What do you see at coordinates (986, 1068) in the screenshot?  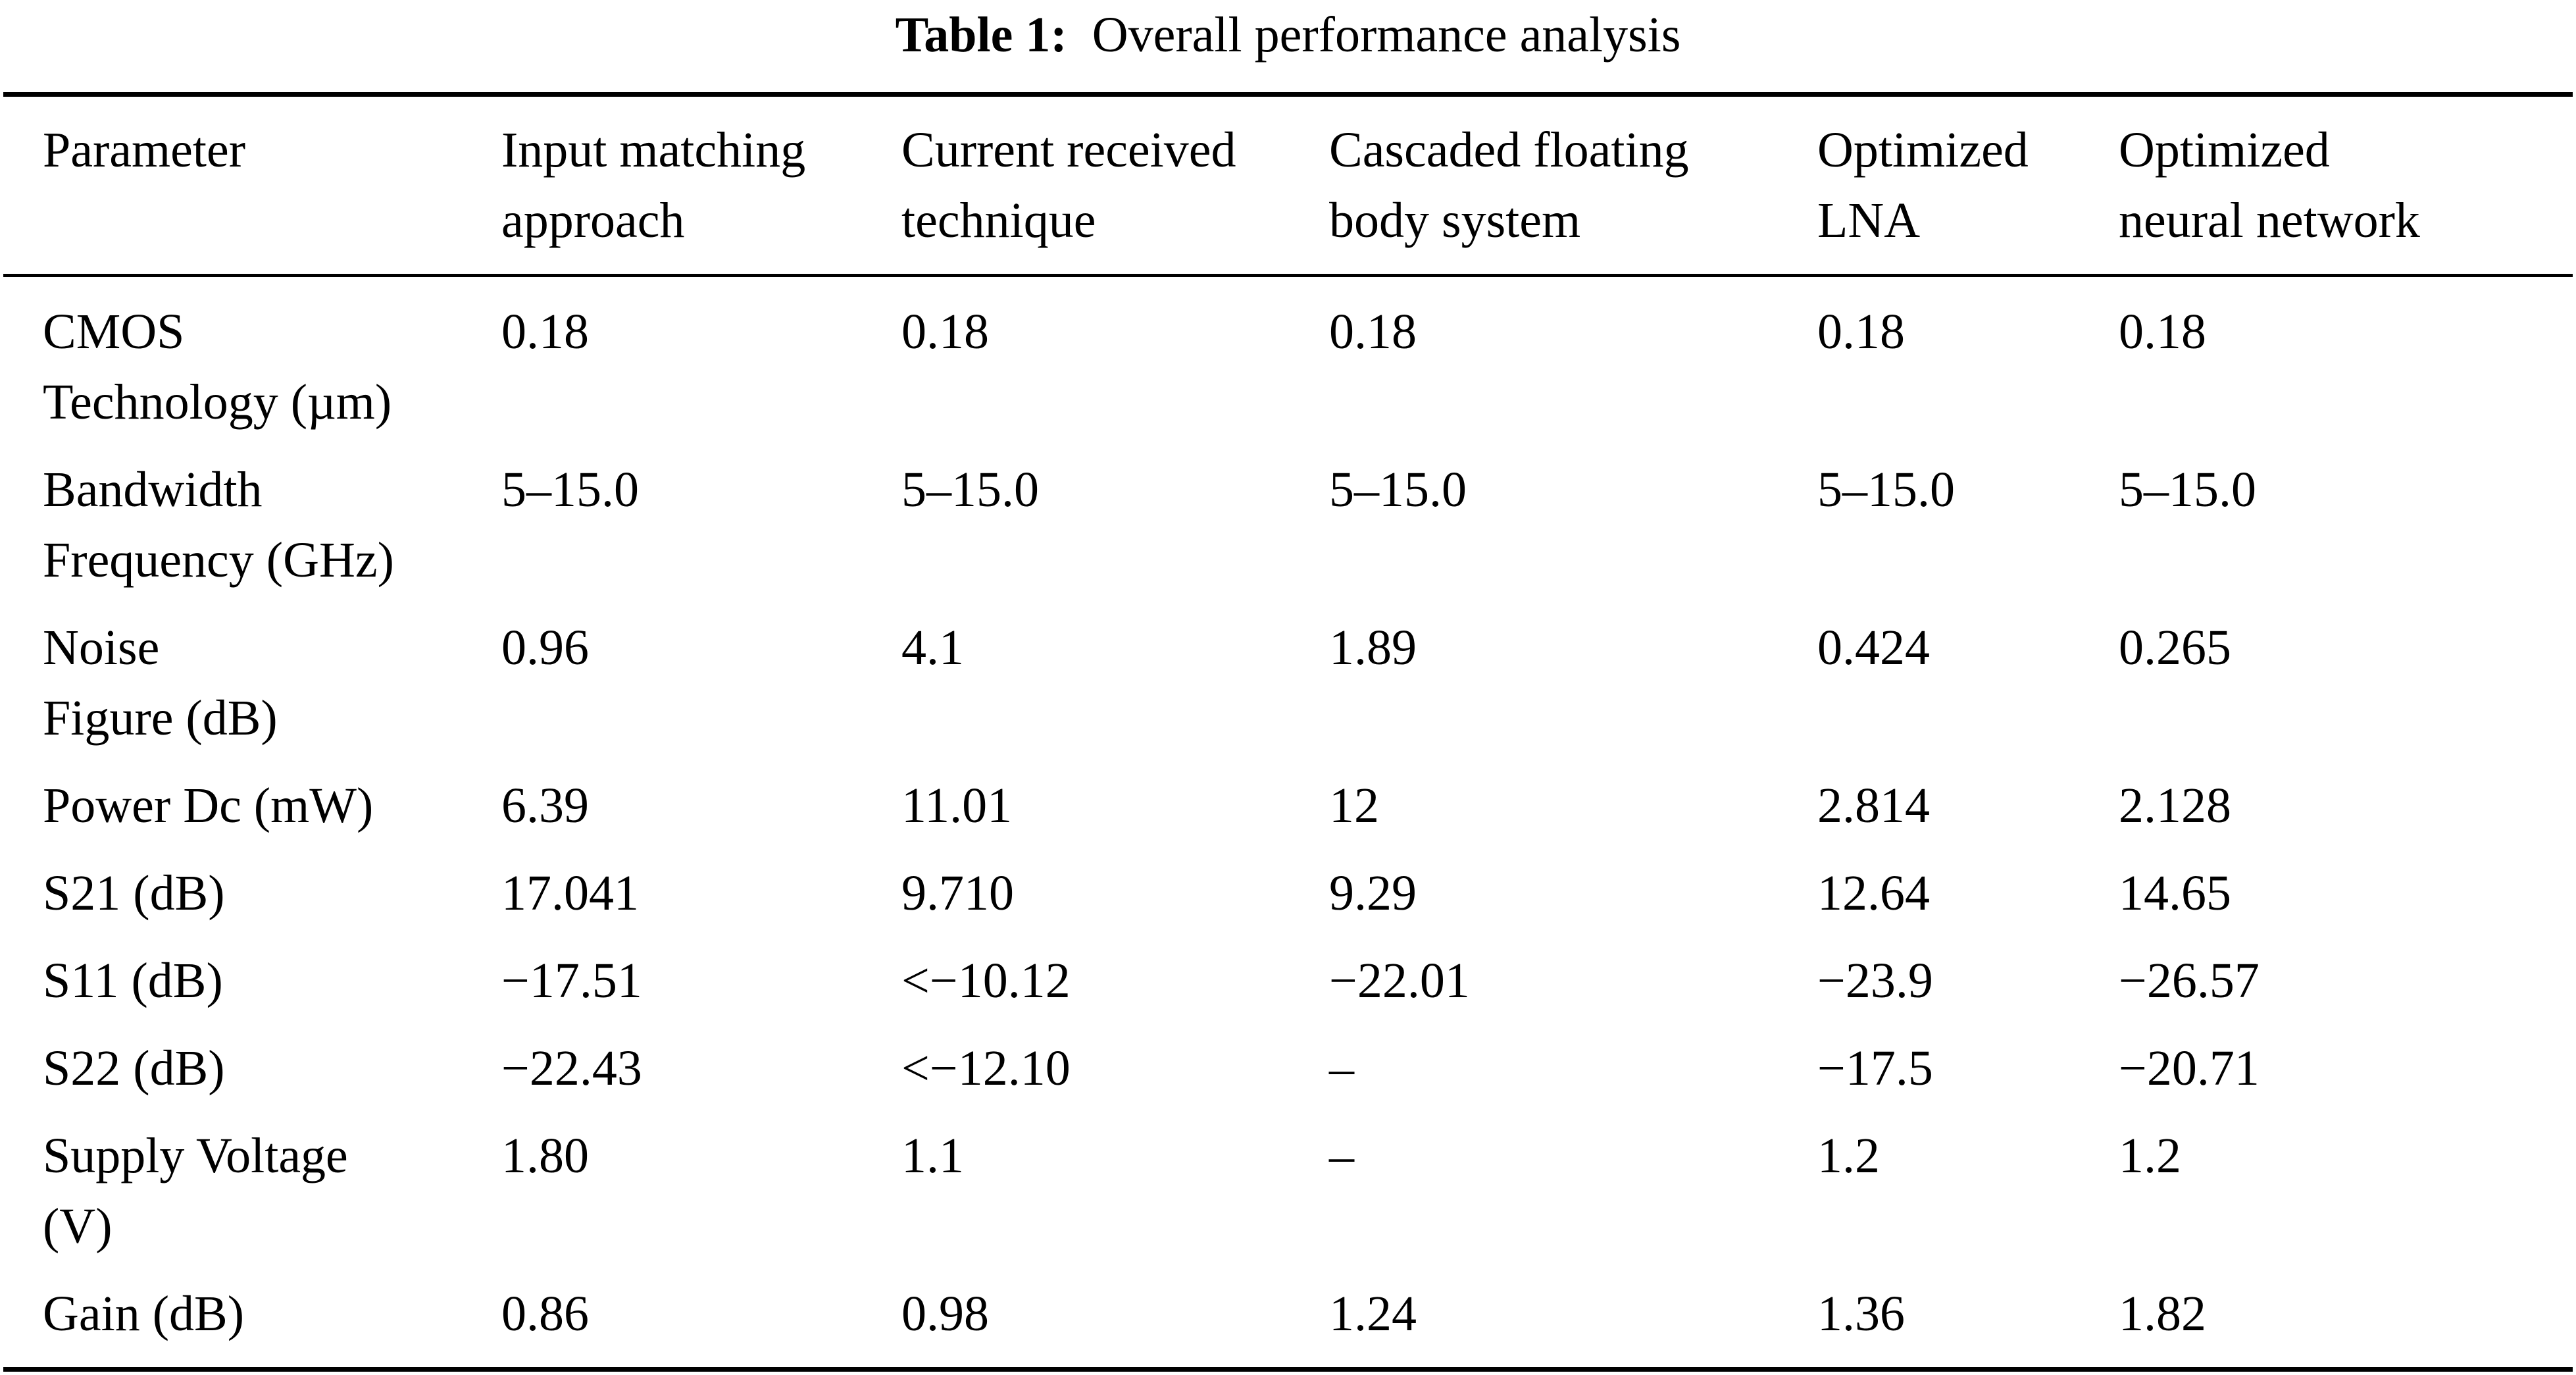 I see `value-cell: <−12.10` at bounding box center [986, 1068].